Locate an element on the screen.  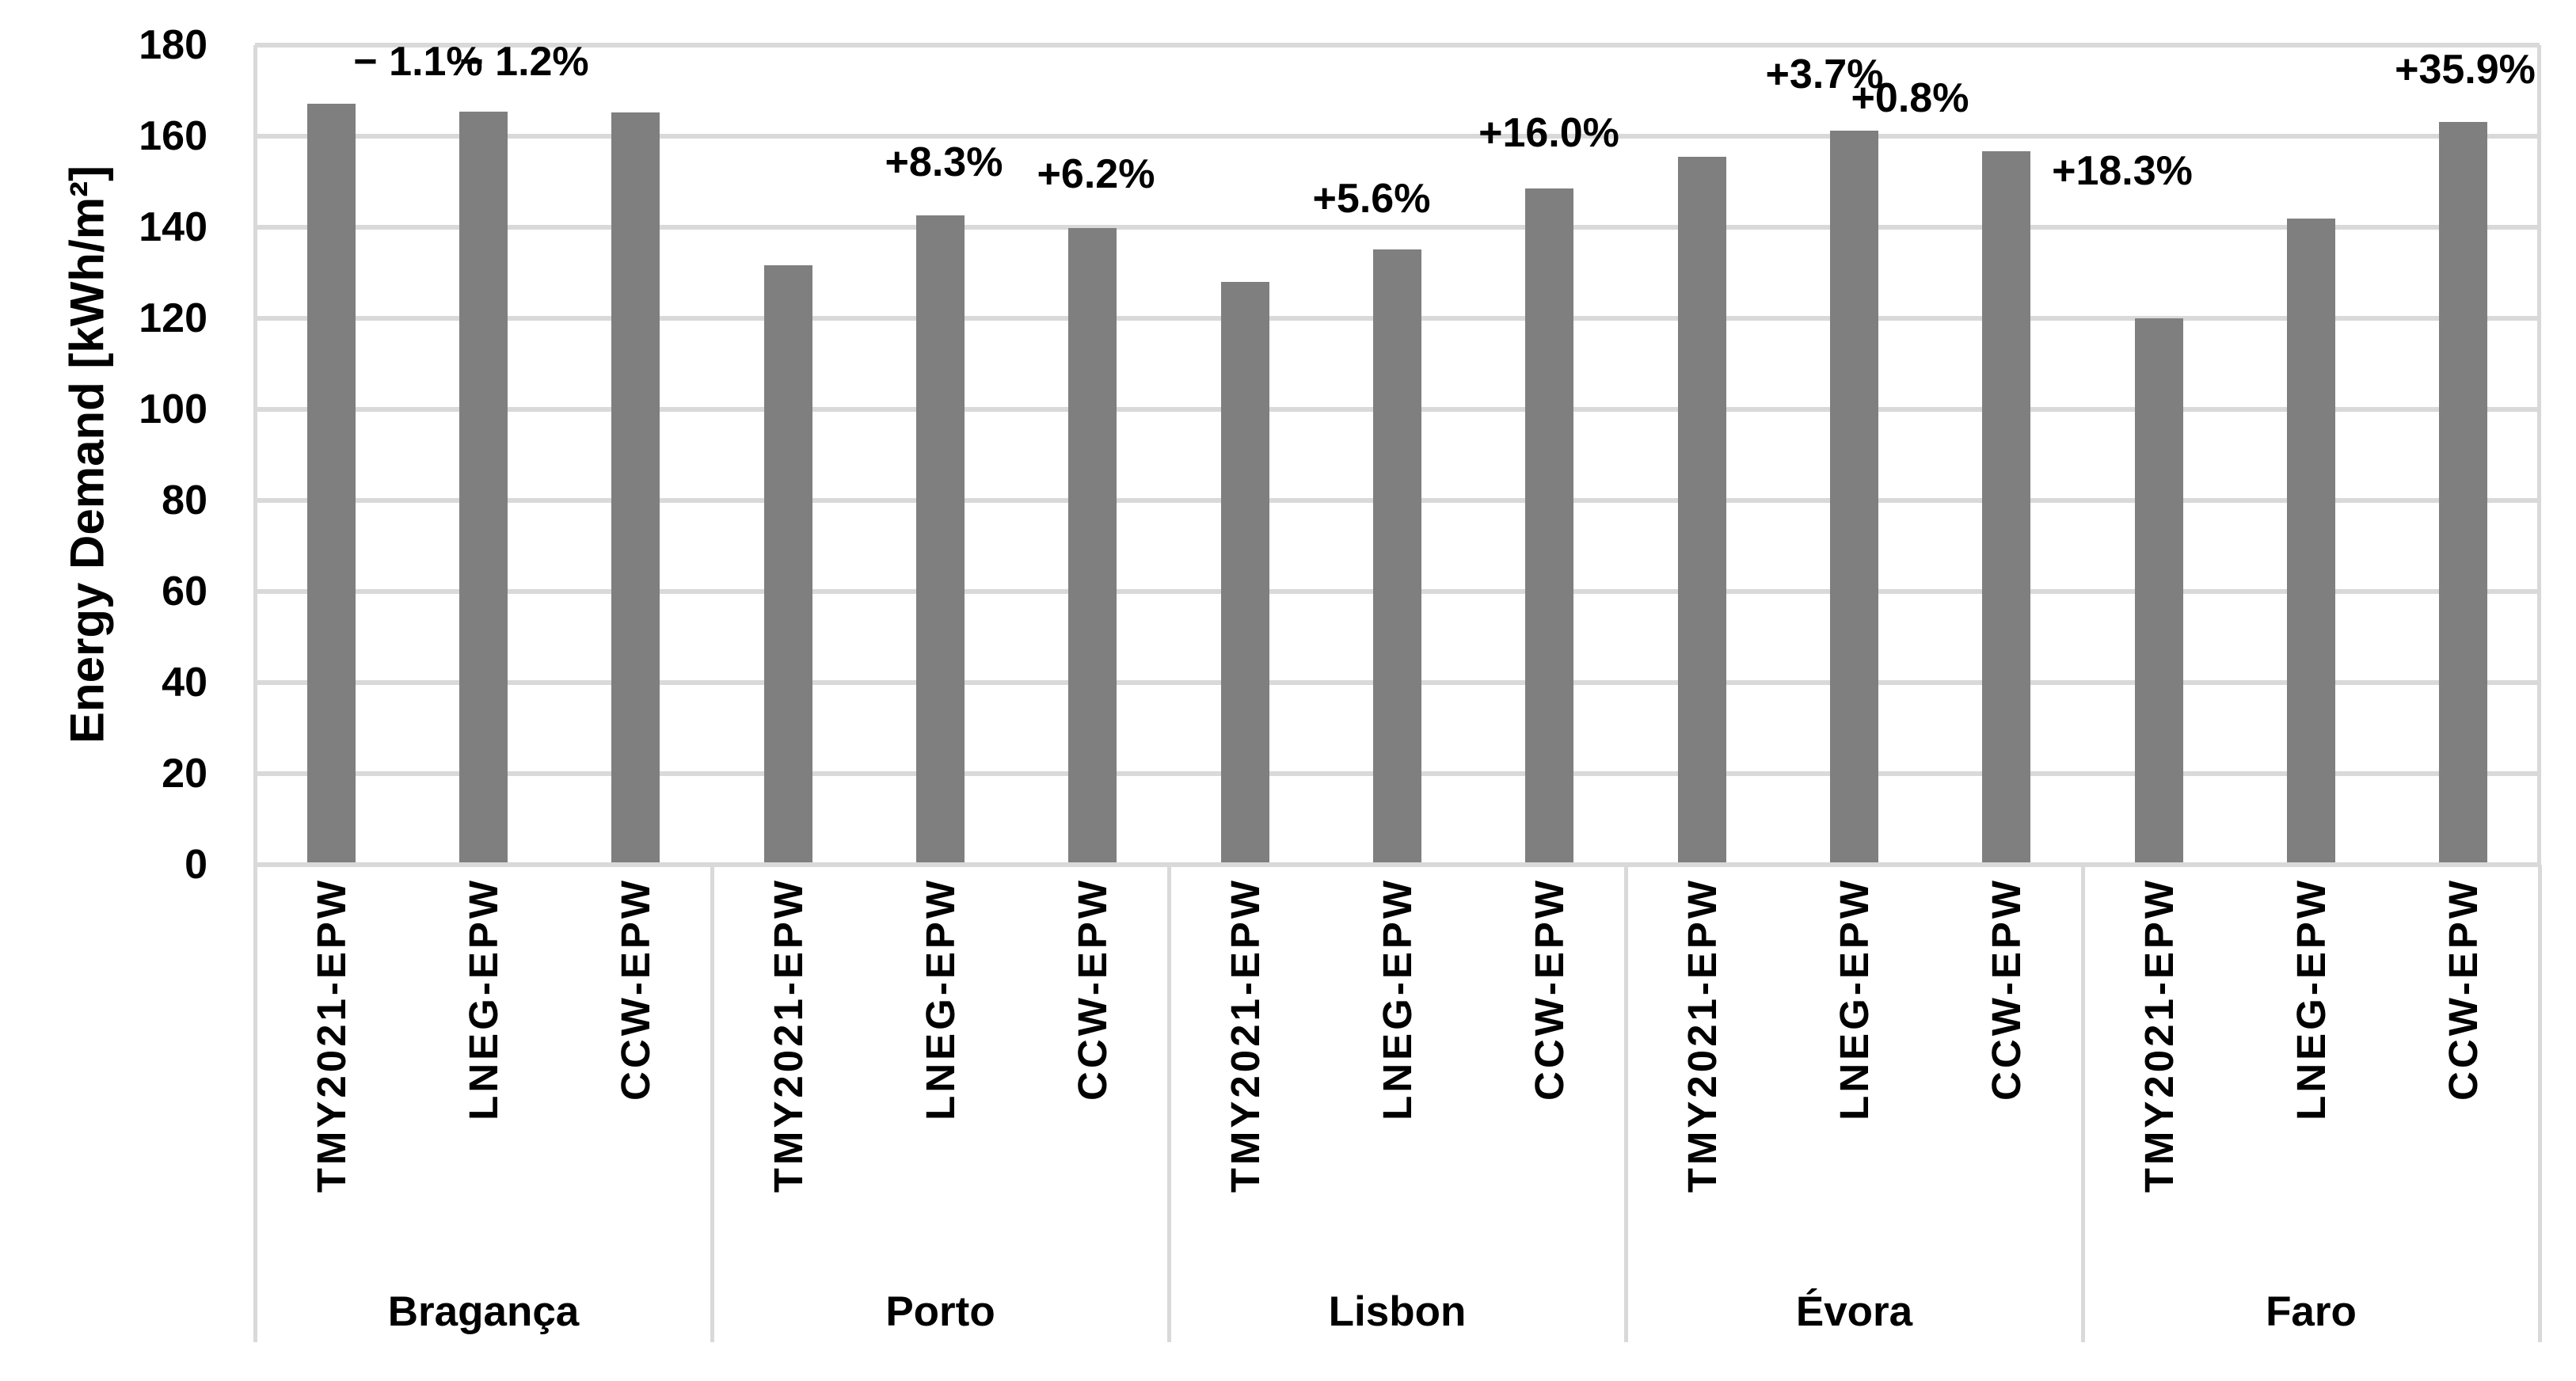
bar-annotation: +35.9% is located at coordinates (2465, 70).